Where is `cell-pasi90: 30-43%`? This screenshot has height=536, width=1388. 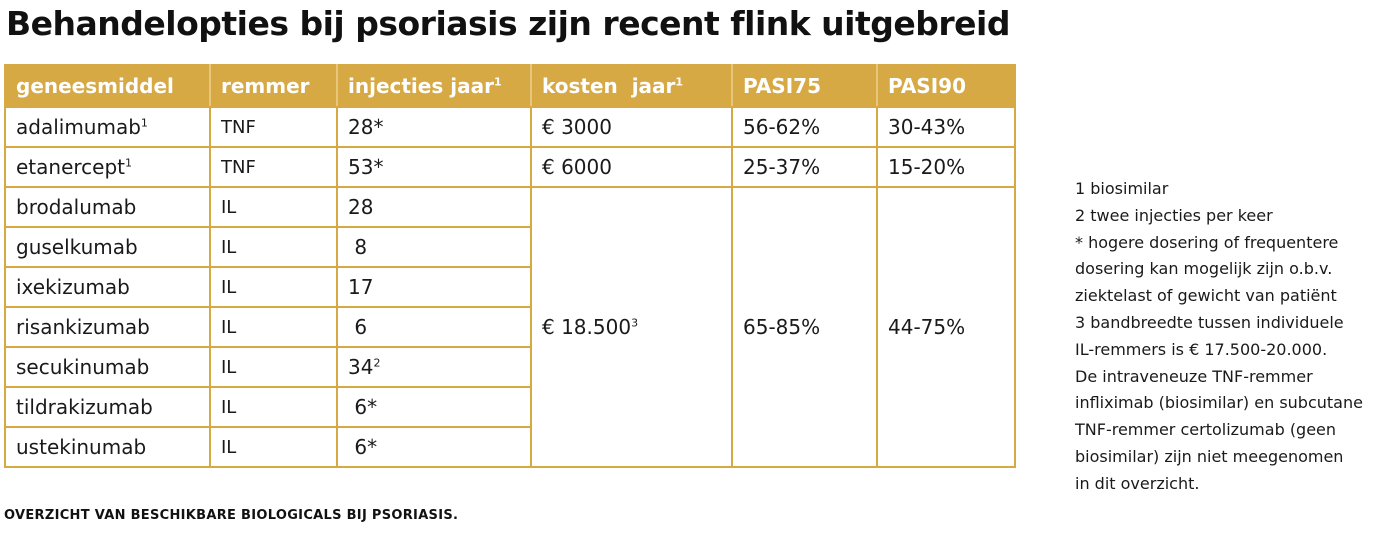
cell-pasi90: 30-43% is located at coordinates (946, 127).